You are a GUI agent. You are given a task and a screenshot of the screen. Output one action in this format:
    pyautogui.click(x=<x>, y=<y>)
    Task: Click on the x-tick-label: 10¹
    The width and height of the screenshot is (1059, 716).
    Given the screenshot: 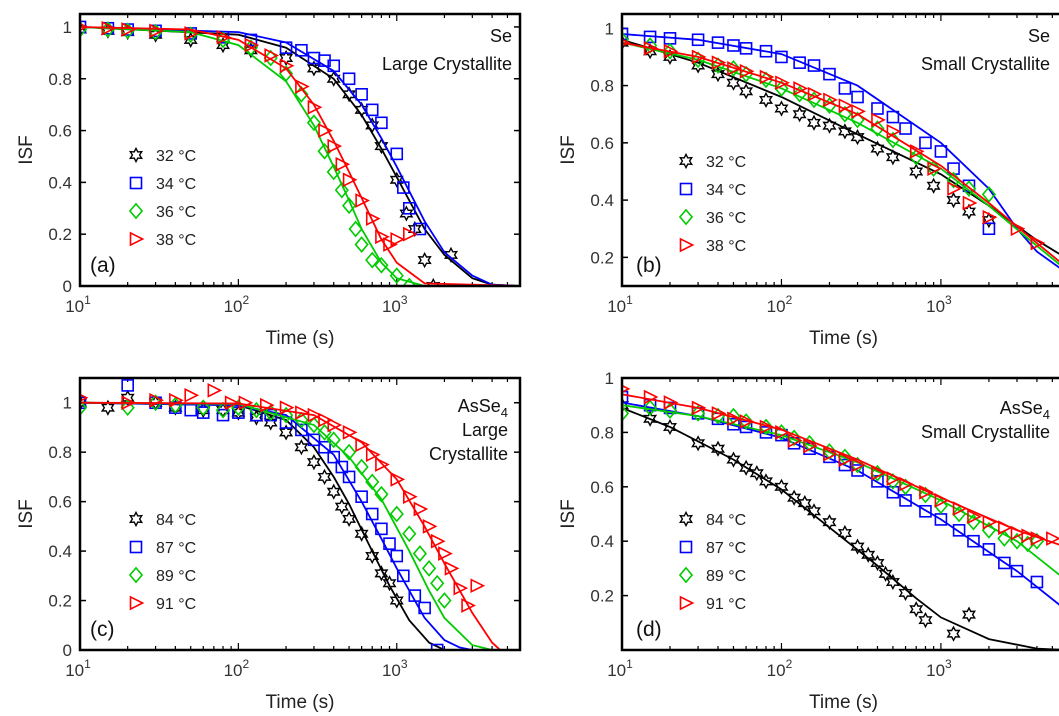 What is the action you would take?
    pyautogui.click(x=78, y=304)
    